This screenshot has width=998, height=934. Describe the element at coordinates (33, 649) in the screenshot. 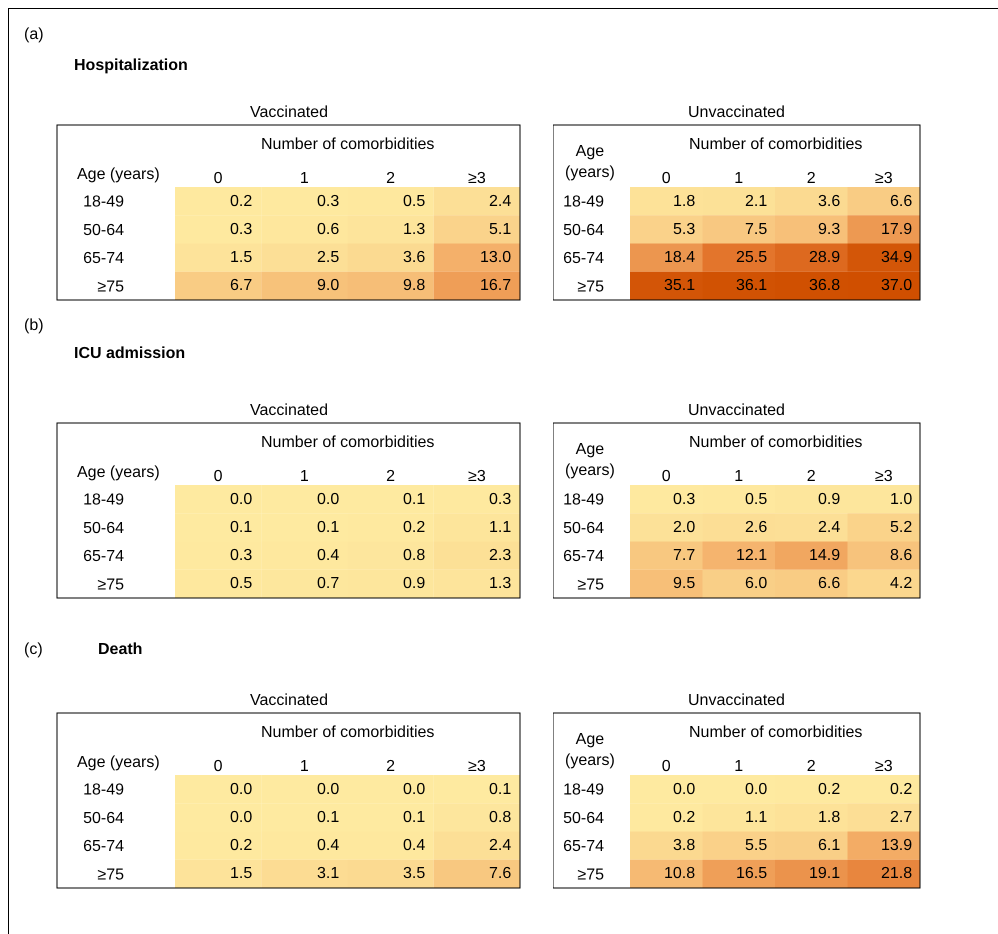

I see `text: (c)` at that location.